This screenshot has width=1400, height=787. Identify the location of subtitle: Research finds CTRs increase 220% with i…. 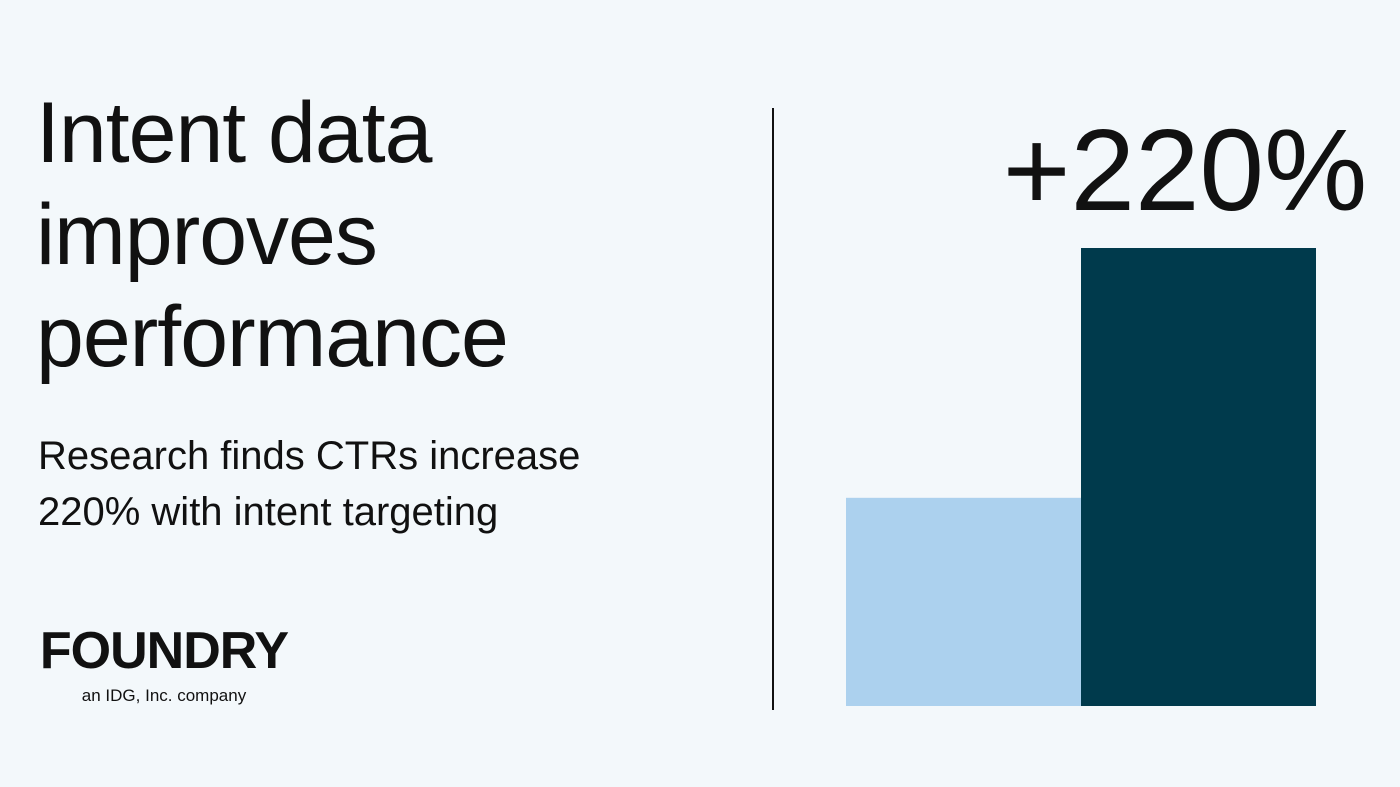
(309, 484).